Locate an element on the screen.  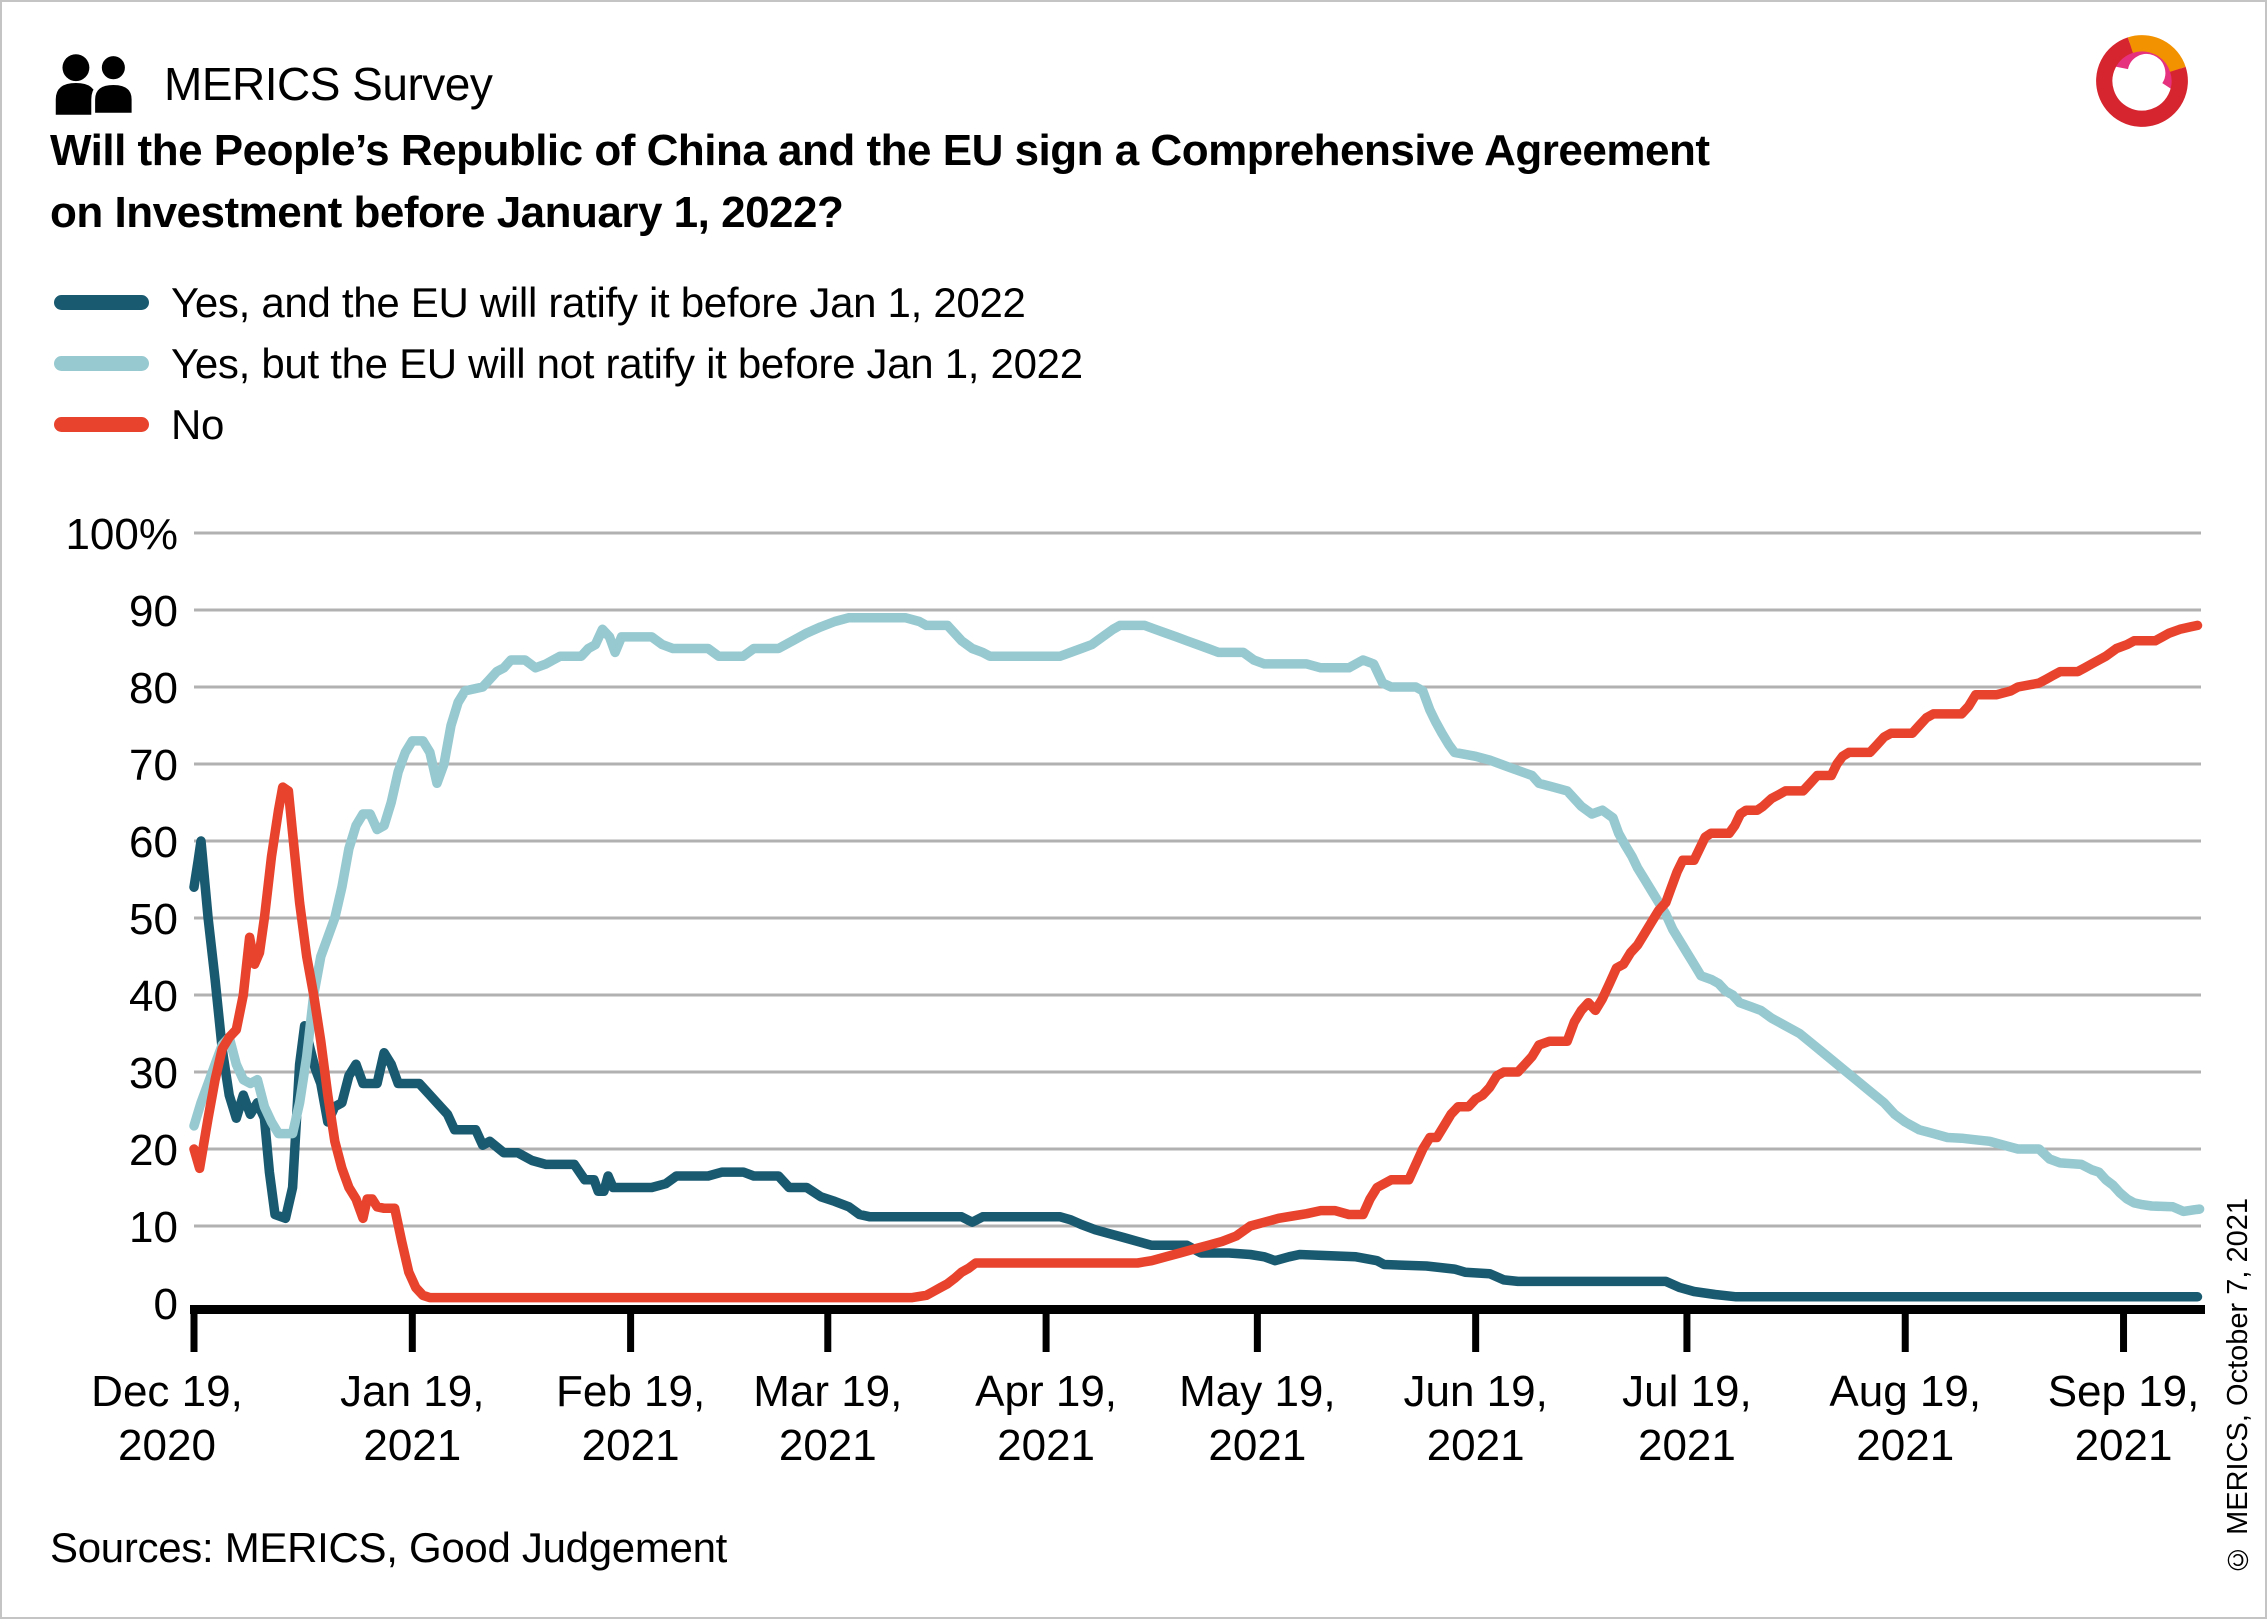
legend-swatch-dark-teal is located at coordinates (101, 302).